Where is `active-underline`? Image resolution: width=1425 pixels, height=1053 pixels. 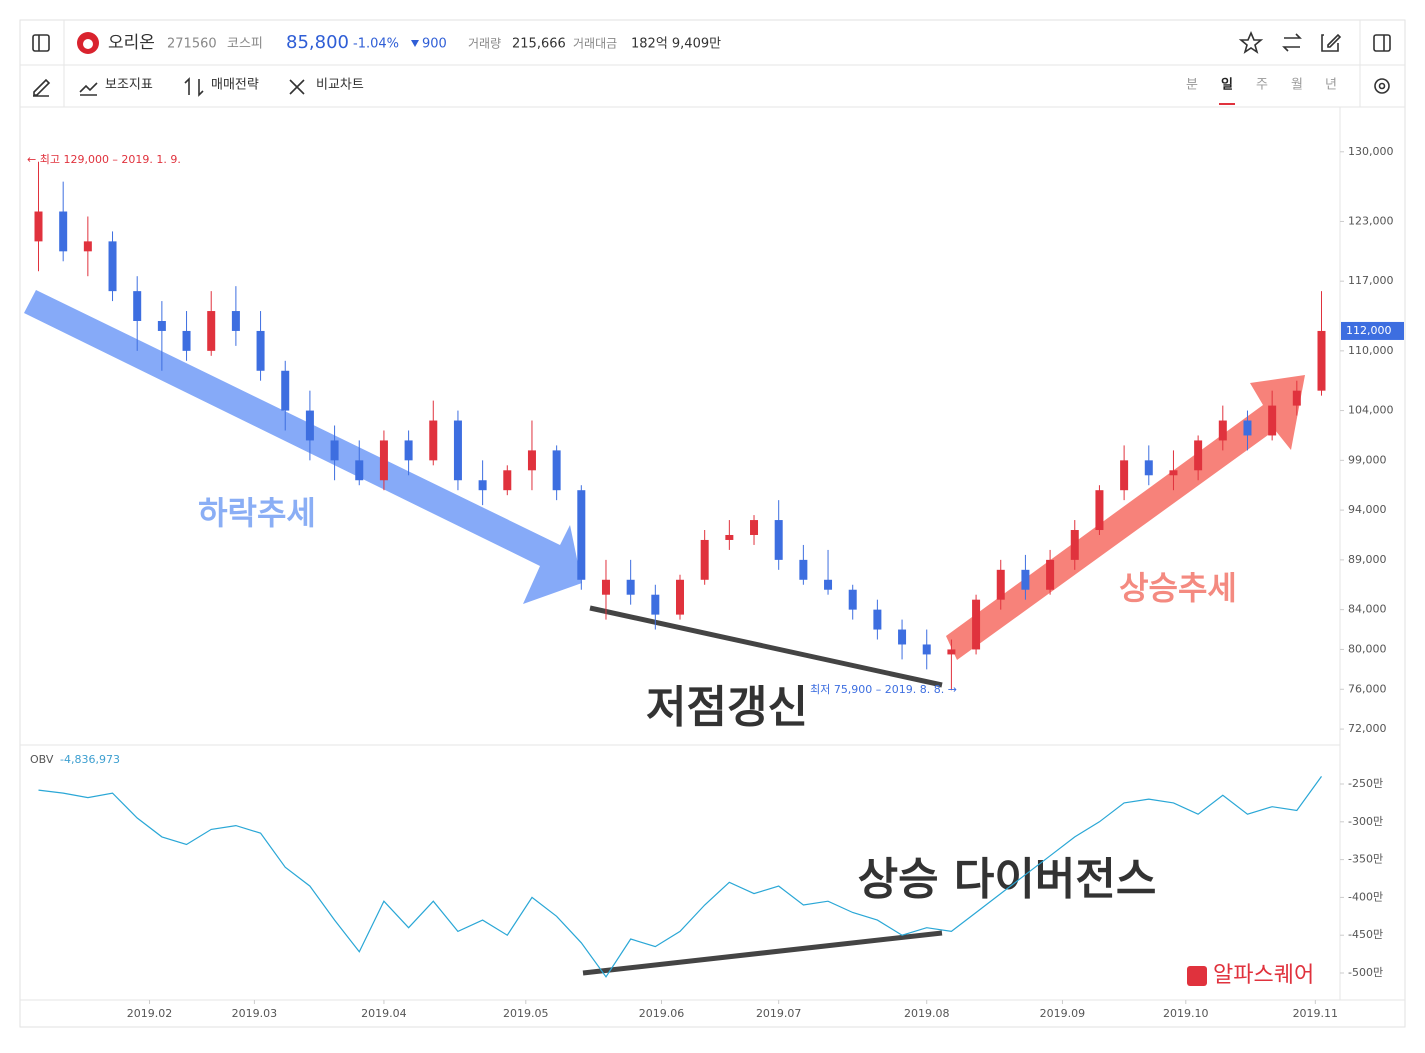 active-underline is located at coordinates (1227, 104).